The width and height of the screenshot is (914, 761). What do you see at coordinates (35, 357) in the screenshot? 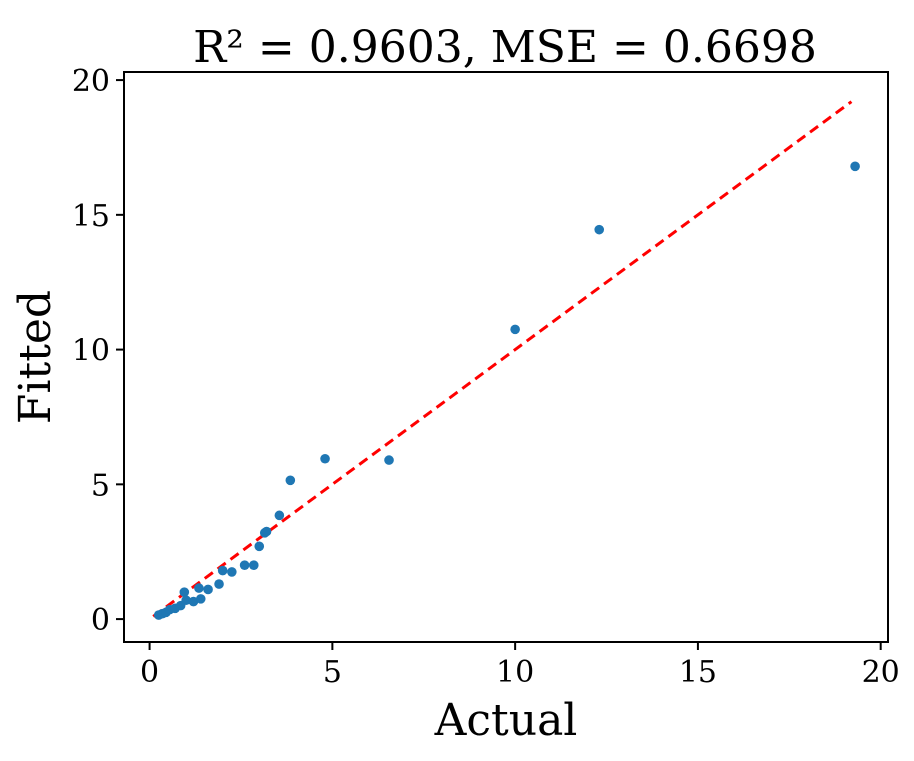
I see `y-axis-label: Fitted` at bounding box center [35, 357].